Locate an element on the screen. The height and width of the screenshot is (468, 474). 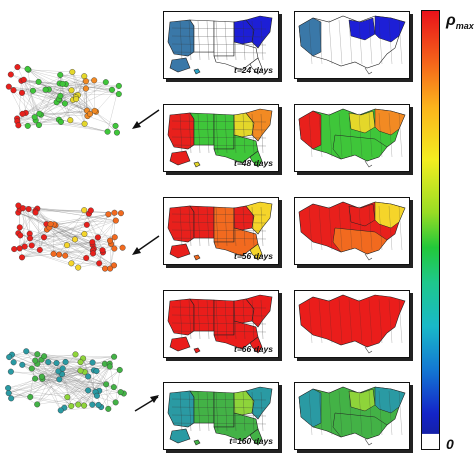
map-panel-us-24: t=24 days is located at coordinates (221, 45).